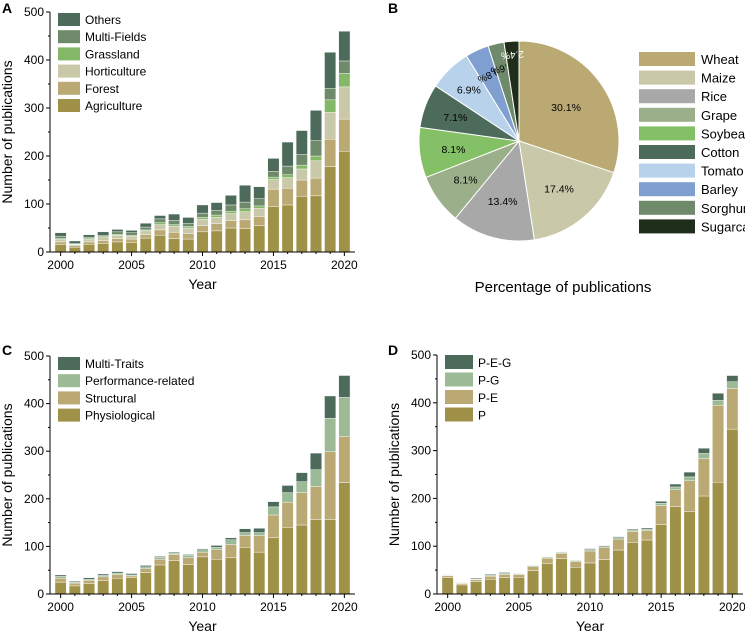  What do you see at coordinates (675, 488) in the screenshot?
I see `bar-p-g-2016` at bounding box center [675, 488].